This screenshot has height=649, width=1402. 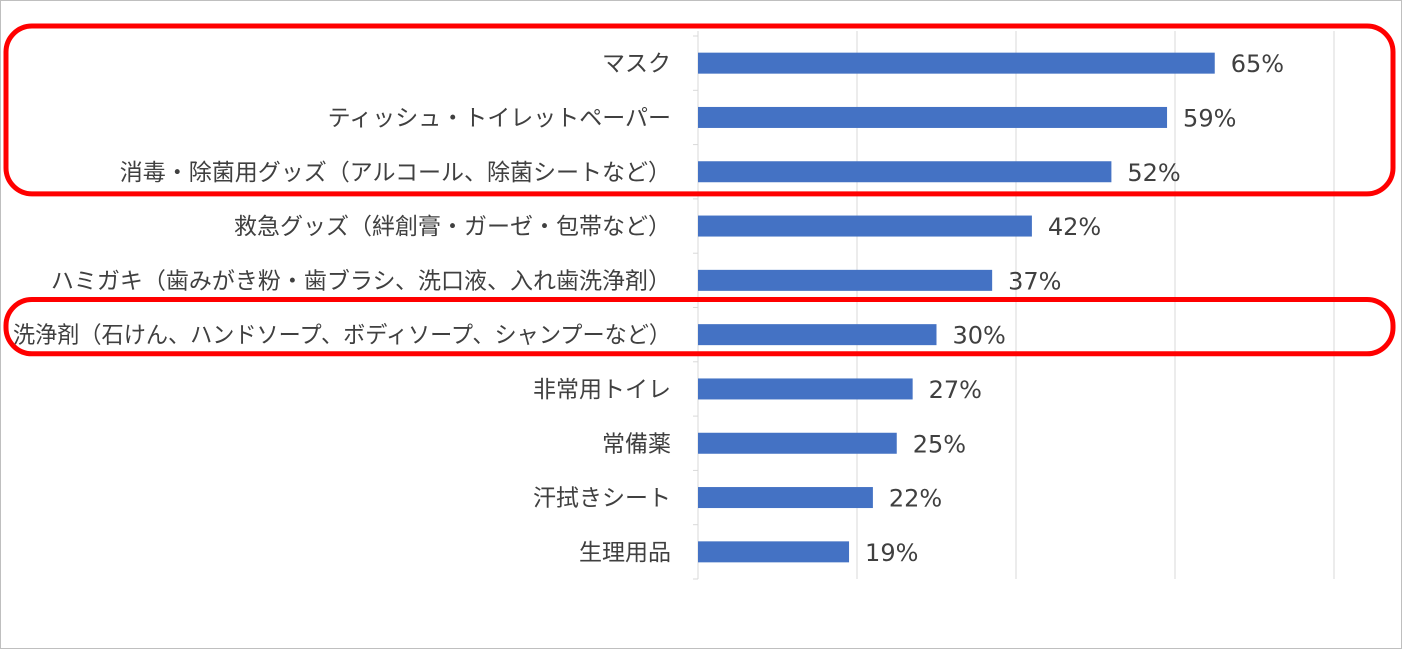 I want to click on value-label: 37%, so click(x=1034, y=281).